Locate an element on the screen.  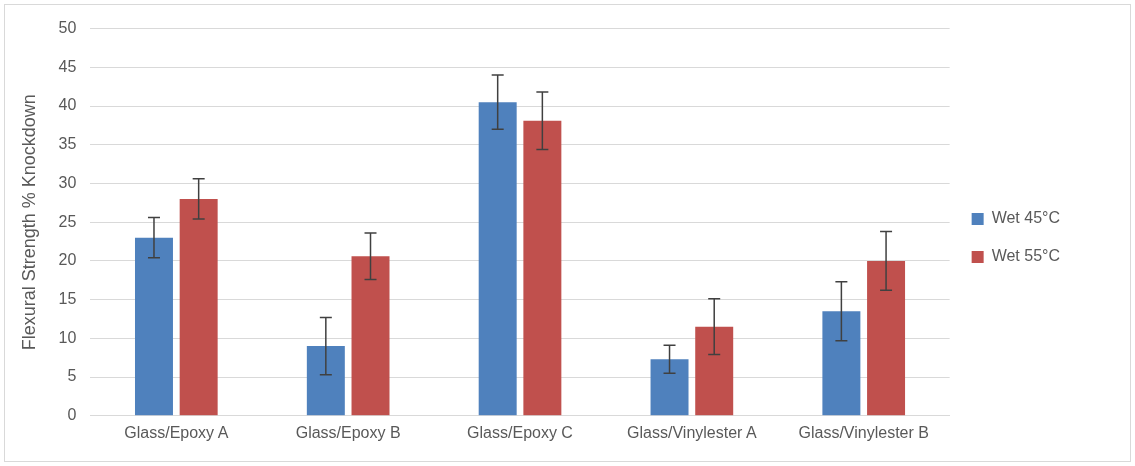
y-tick-label: 45 is located at coordinates (67, 66).